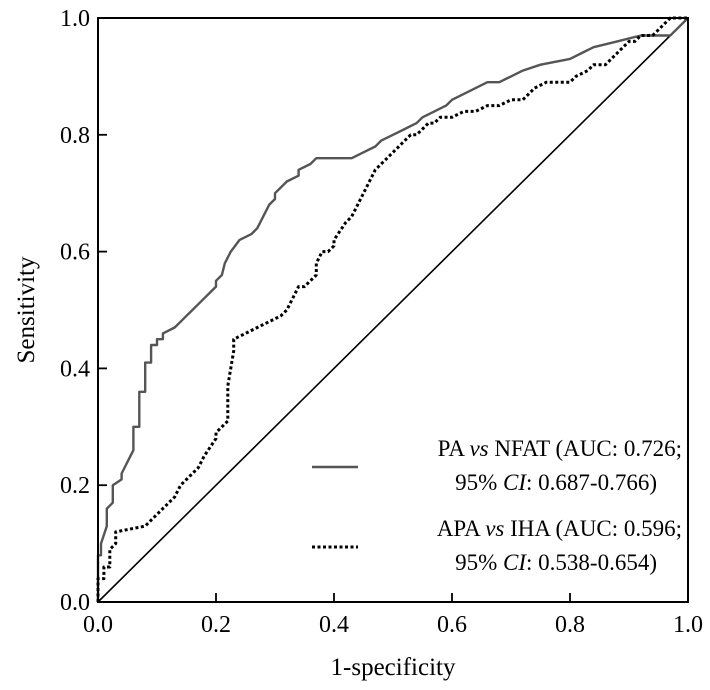  I want to click on x-axis-title: 1-specificity, so click(393, 667).